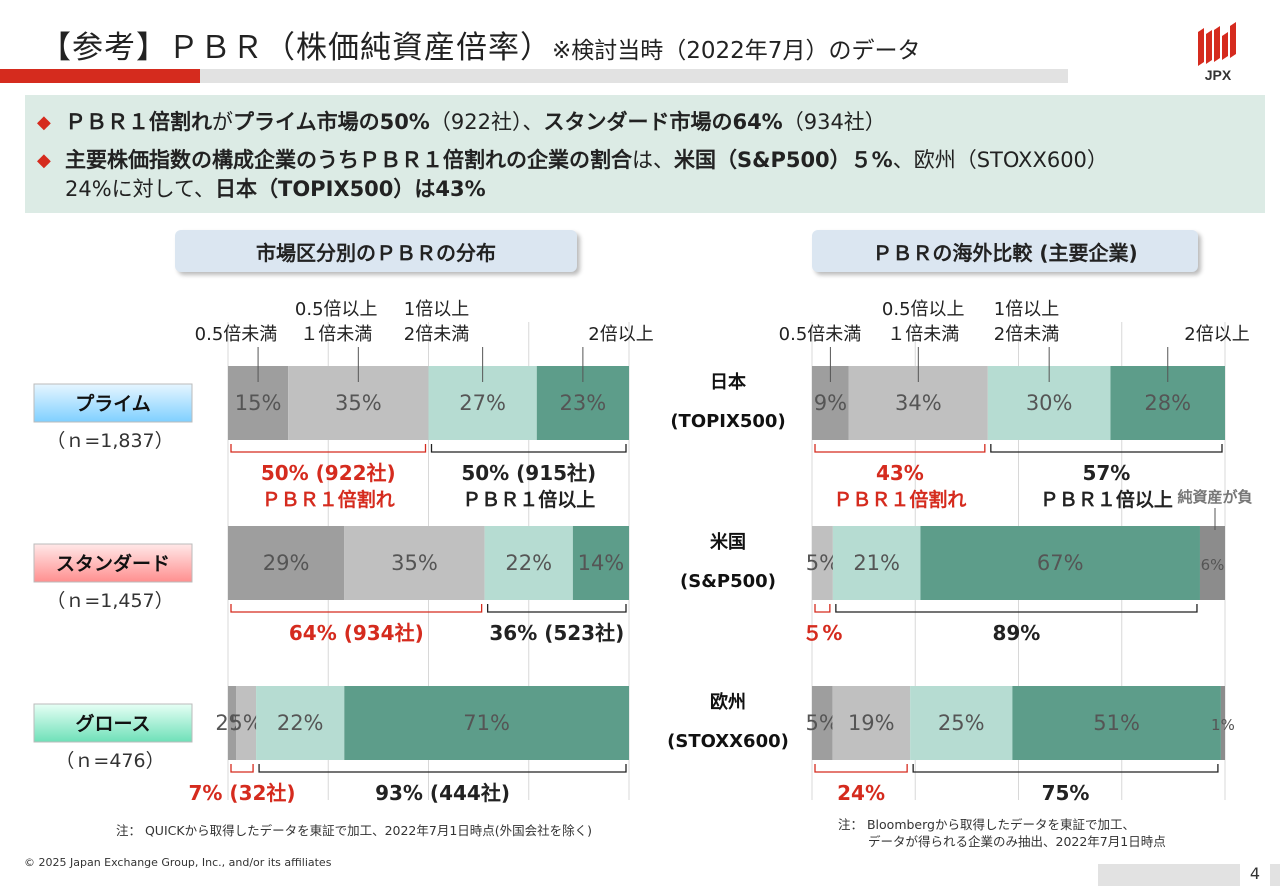 This screenshot has height=886, width=1280. Describe the element at coordinates (918, 403) in the screenshot. I see `bar-value-label: 34%` at that location.